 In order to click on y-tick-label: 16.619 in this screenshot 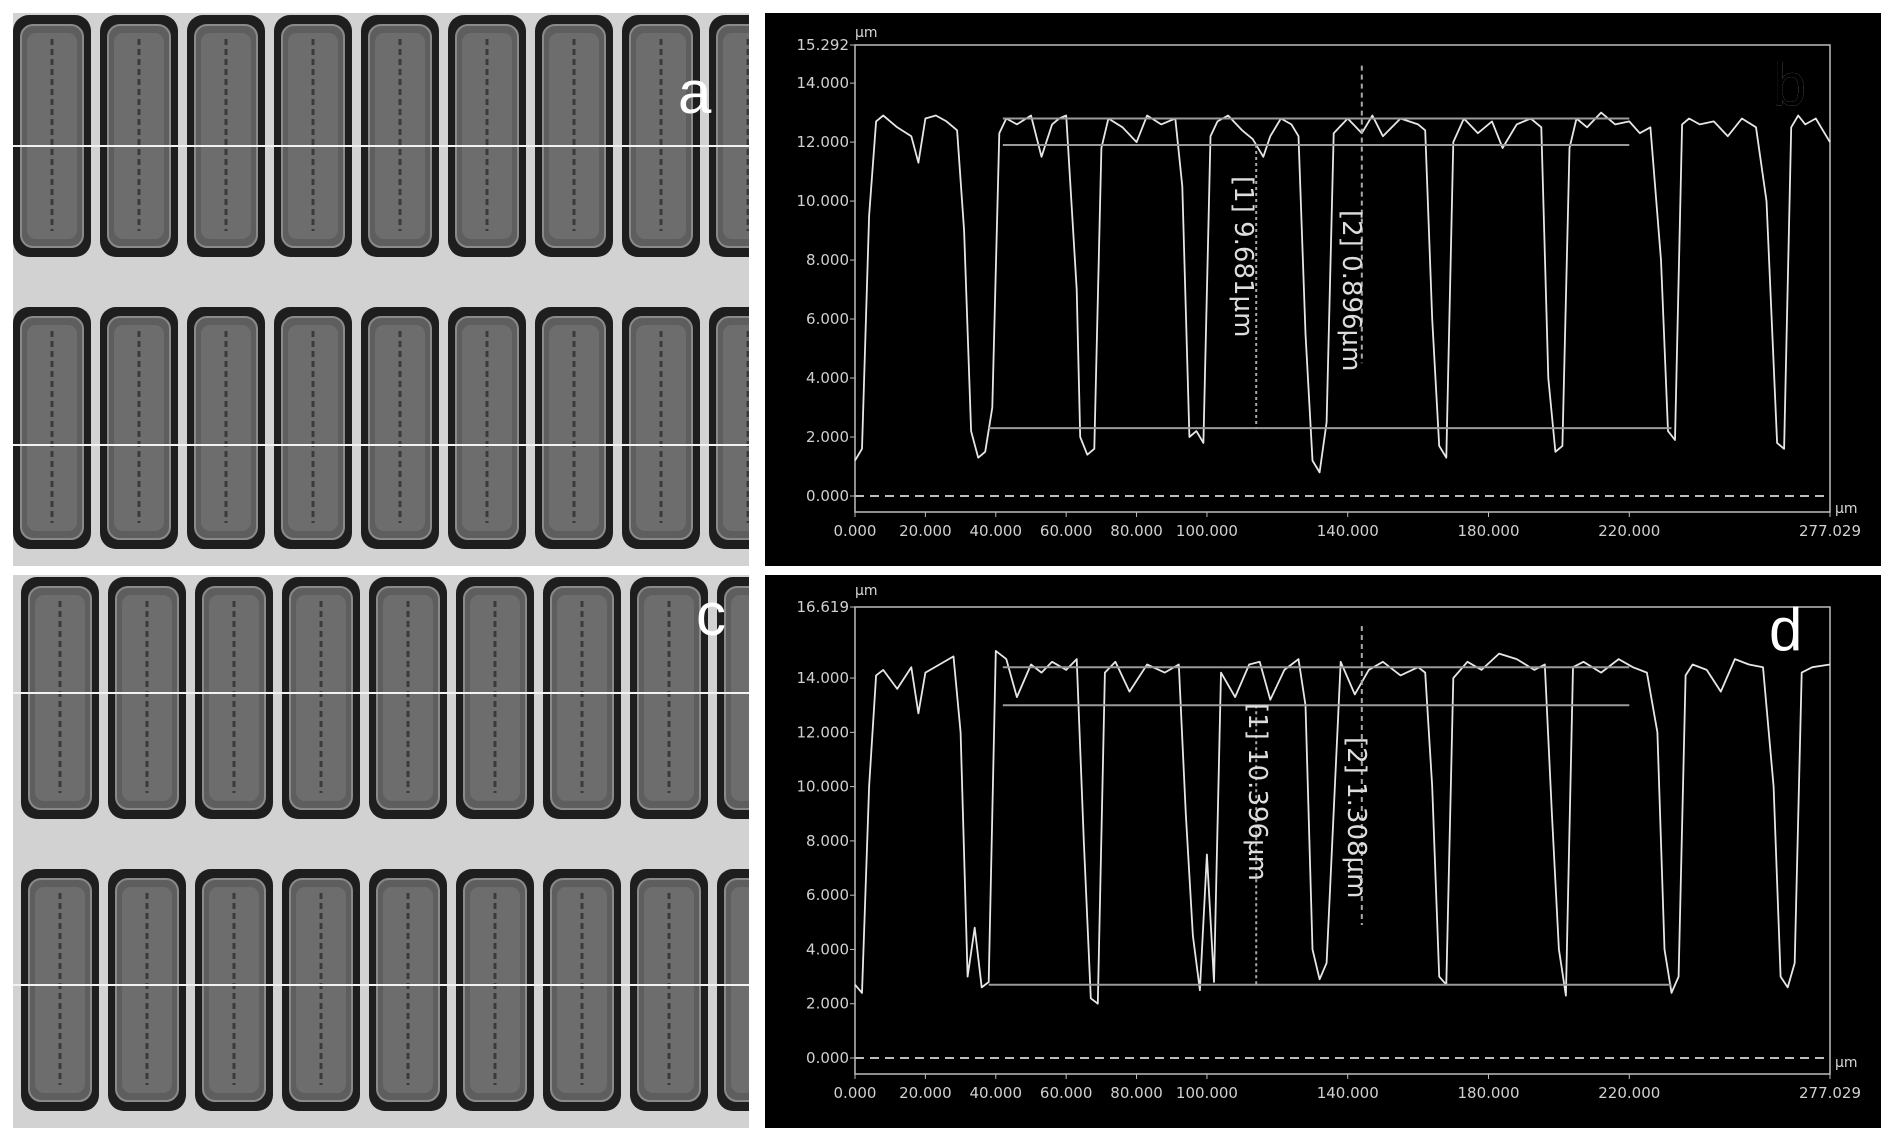, I will do `click(823, 607)`.